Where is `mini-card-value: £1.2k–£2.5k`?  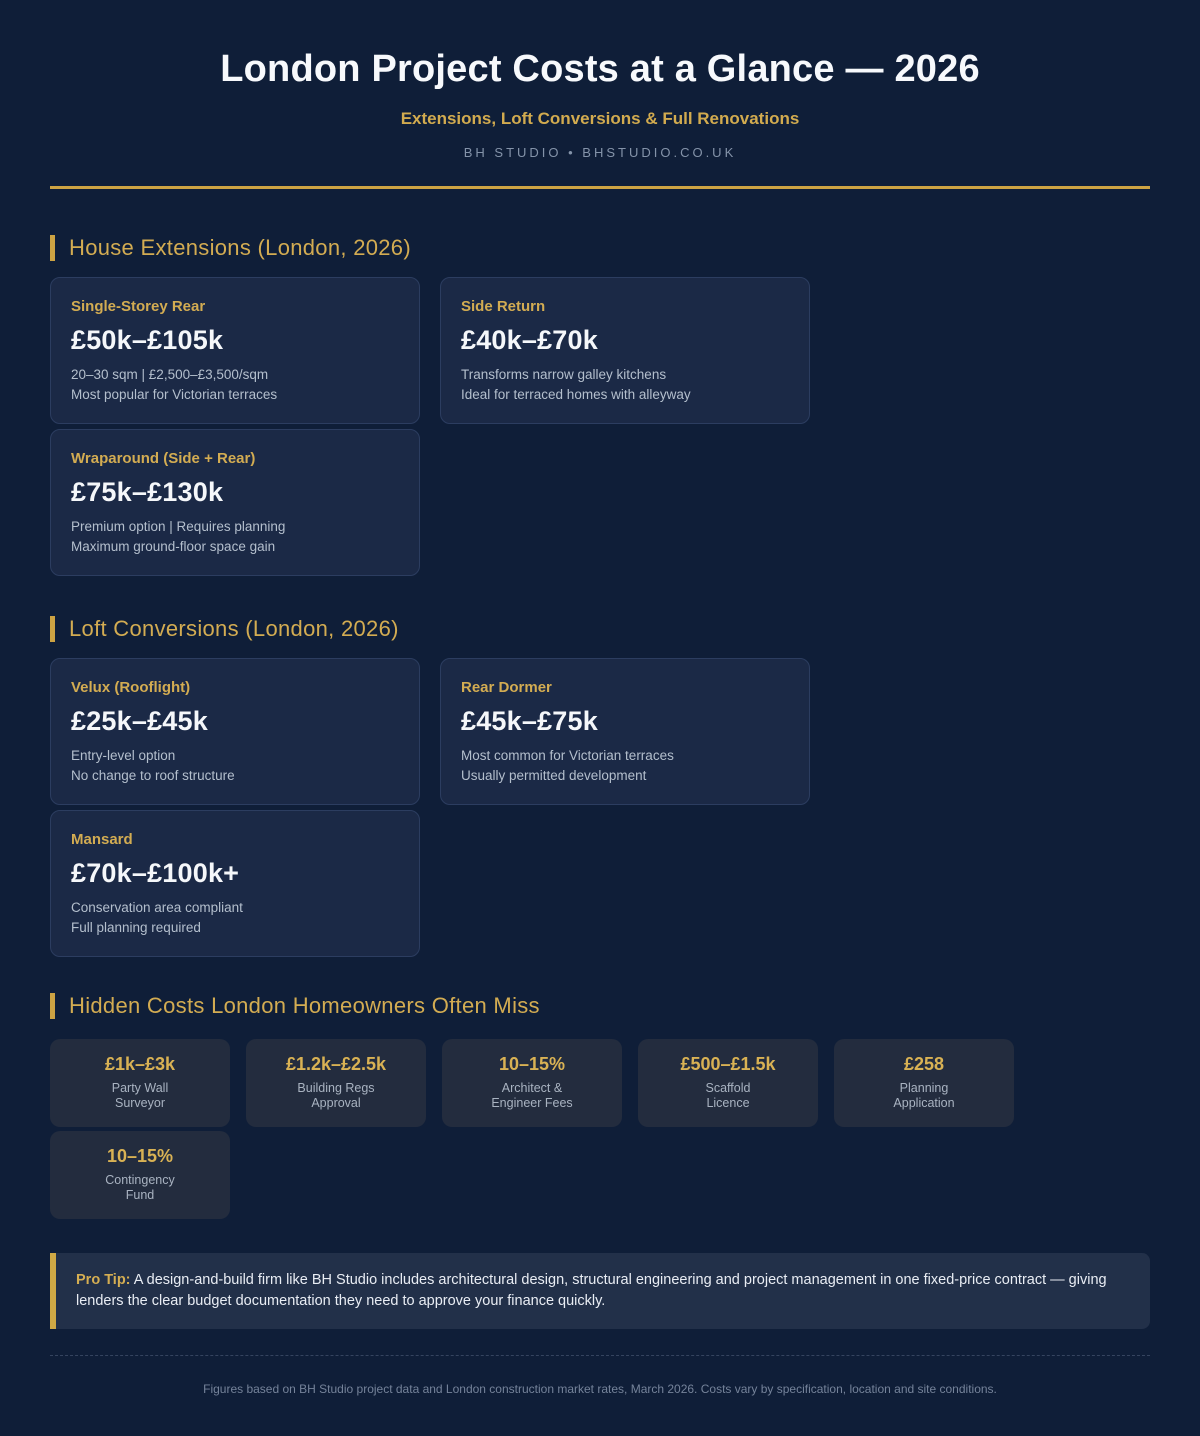
mini-card-value: £1.2k–£2.5k is located at coordinates (336, 1064).